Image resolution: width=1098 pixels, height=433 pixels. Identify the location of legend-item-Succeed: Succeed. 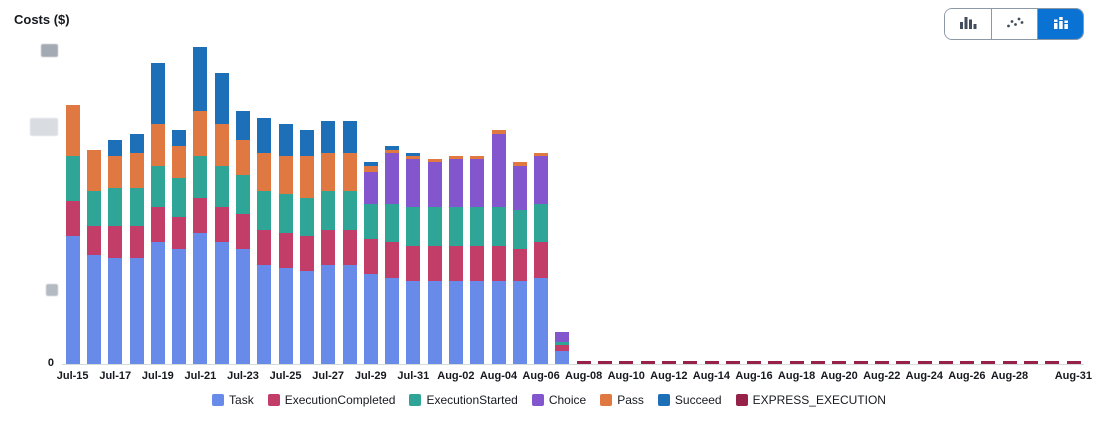
(689, 400).